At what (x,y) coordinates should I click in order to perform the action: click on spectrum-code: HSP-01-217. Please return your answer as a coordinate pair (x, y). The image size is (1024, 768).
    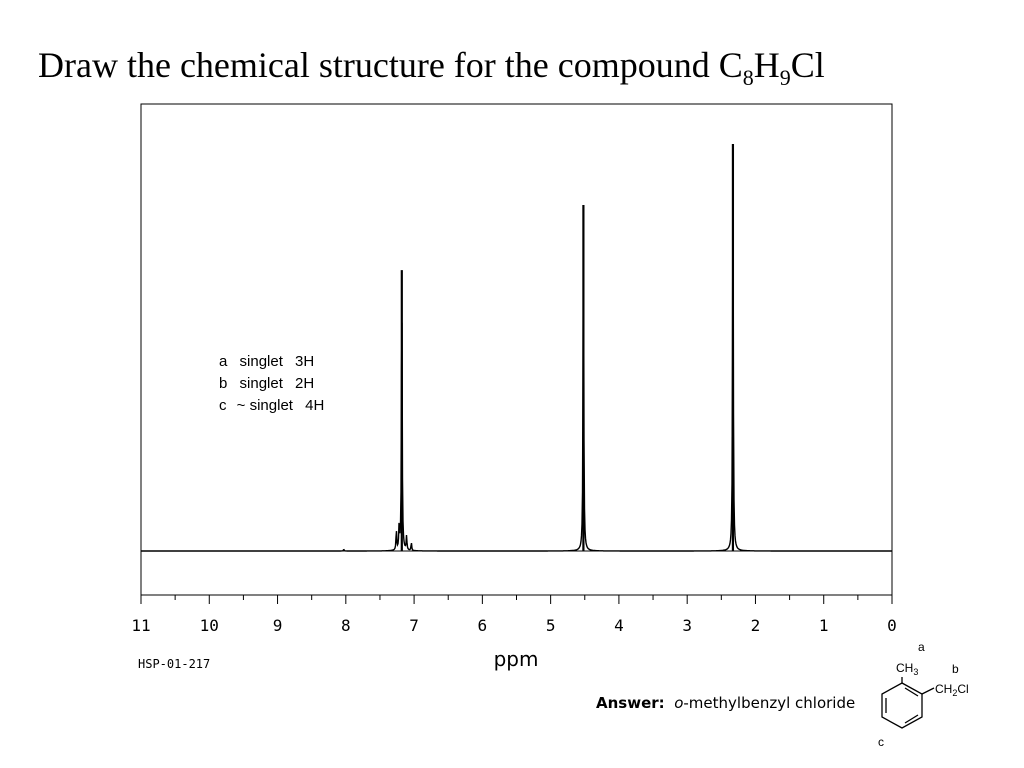
    Looking at the image, I should click on (174, 664).